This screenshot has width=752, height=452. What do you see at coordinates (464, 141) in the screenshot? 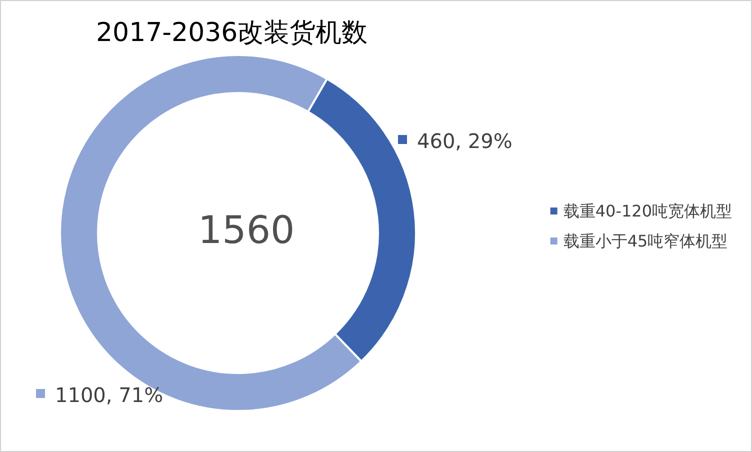
I see `data-label: 460, 29%` at bounding box center [464, 141].